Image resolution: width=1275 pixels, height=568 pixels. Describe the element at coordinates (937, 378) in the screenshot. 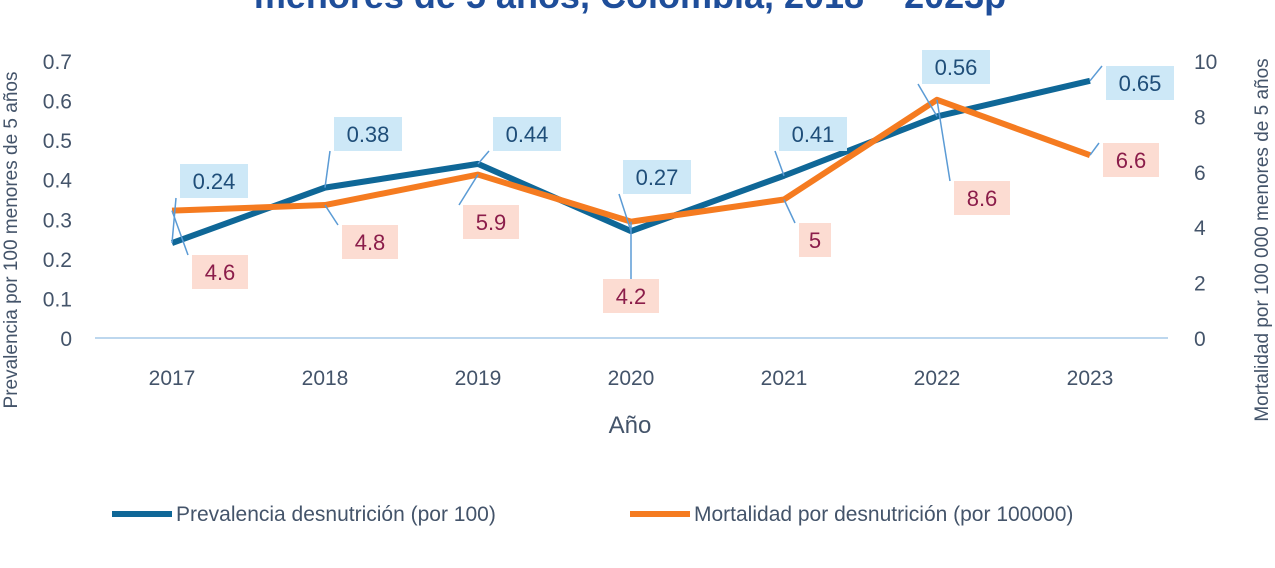

I see `x-tick-label: 2022` at that location.